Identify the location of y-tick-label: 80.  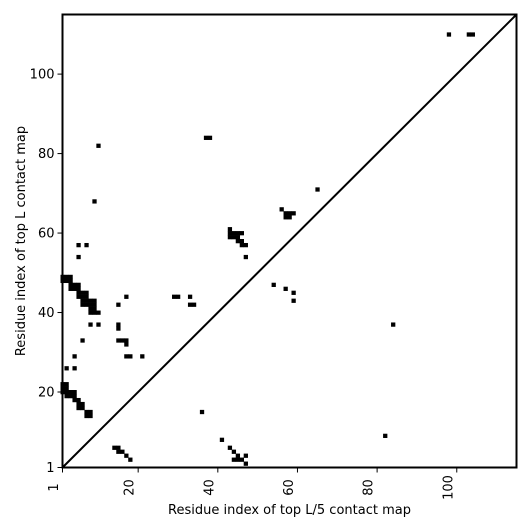
(46, 154).